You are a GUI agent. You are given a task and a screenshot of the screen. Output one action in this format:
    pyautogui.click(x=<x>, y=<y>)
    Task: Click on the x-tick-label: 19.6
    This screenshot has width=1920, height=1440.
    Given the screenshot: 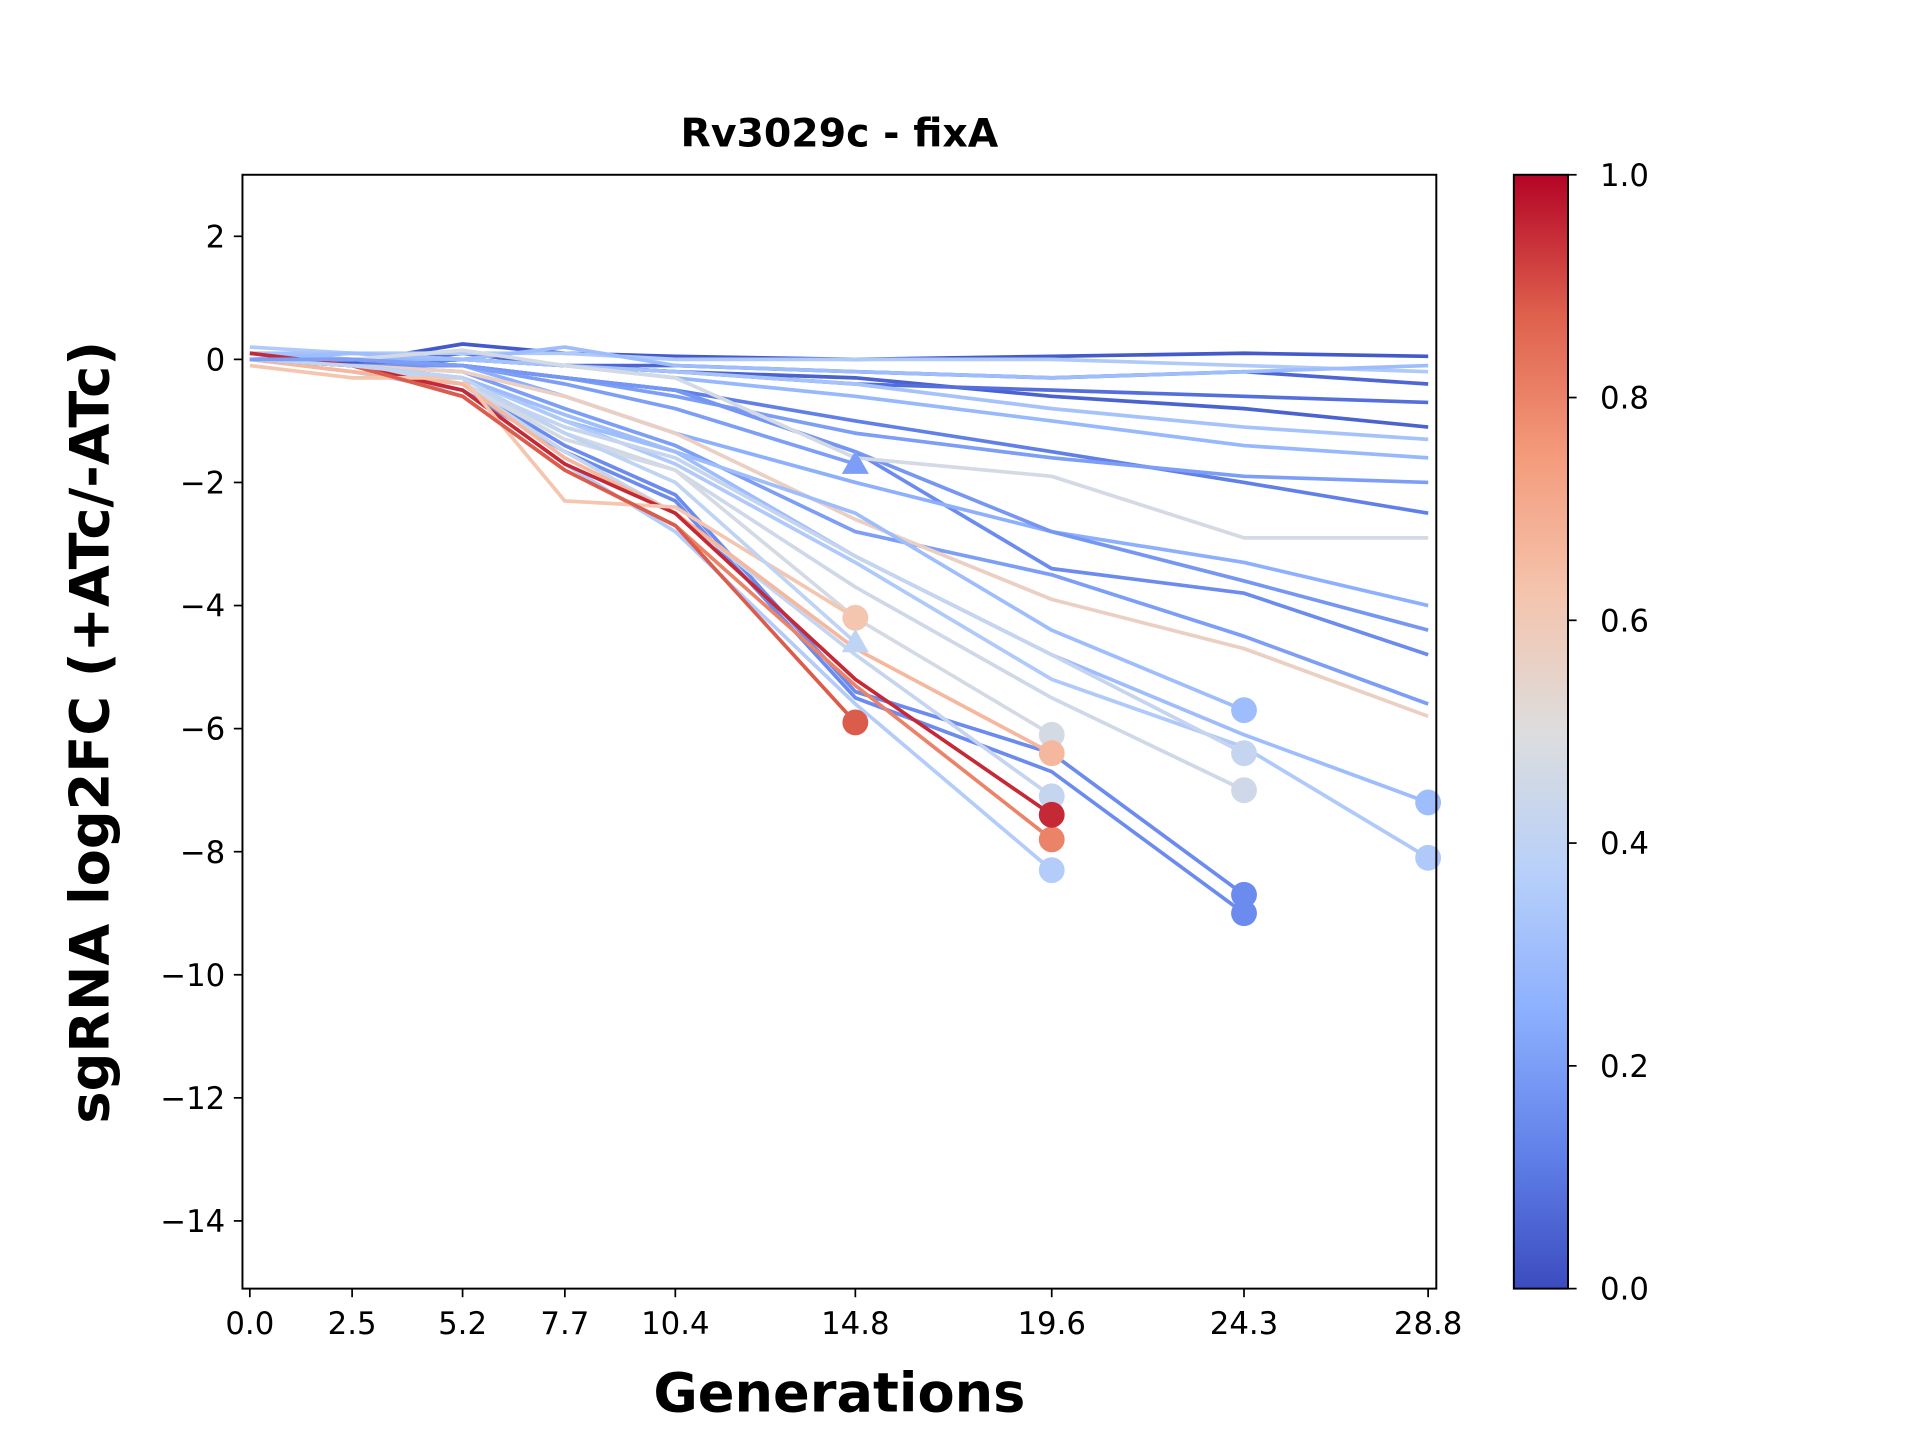 What is the action you would take?
    pyautogui.click(x=1051, y=1324)
    